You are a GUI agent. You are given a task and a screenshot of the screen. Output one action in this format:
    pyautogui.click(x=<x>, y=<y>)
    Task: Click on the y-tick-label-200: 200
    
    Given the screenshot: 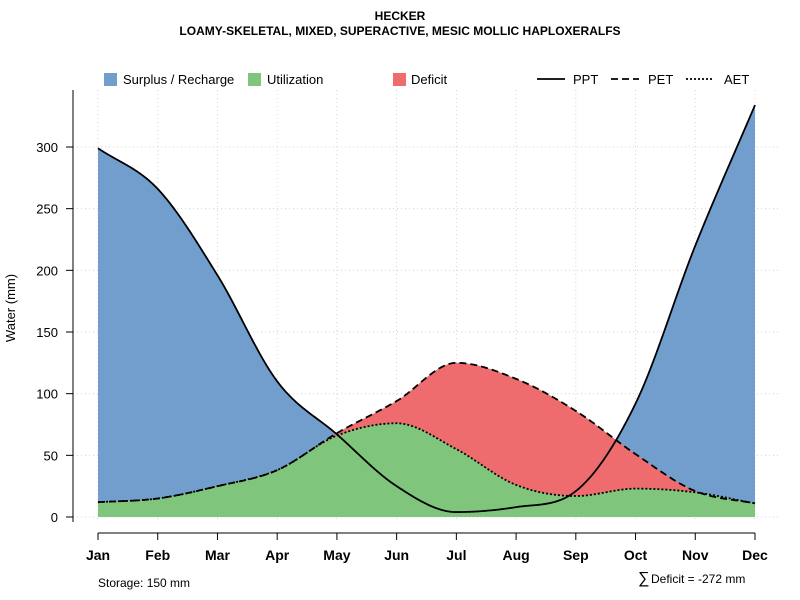 What is the action you would take?
    pyautogui.click(x=47, y=270)
    